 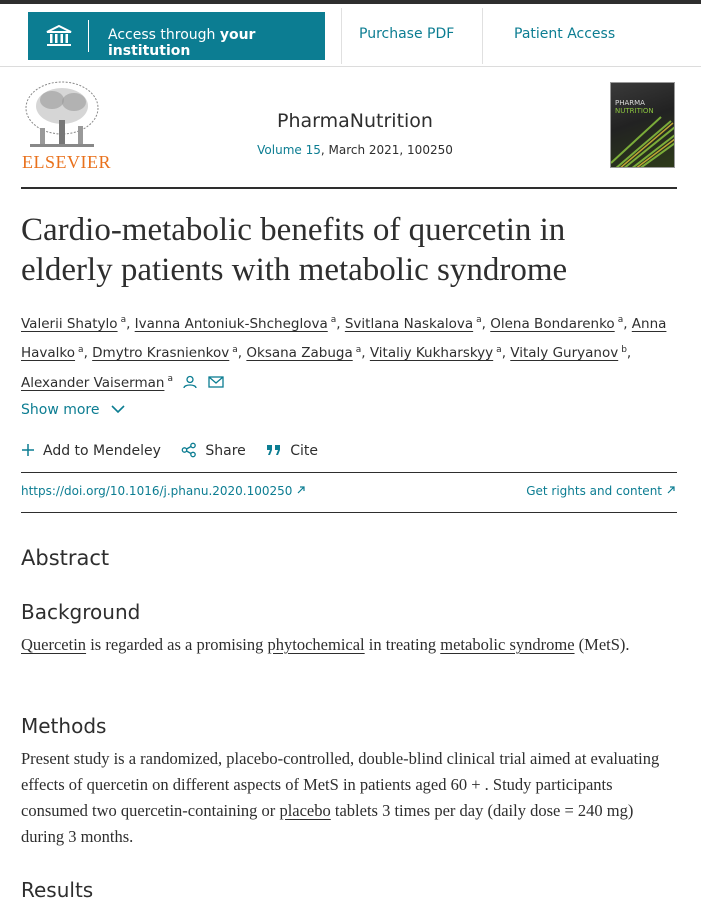 What do you see at coordinates (231, 323) in the screenshot?
I see `author-name: Ivanna Antoniuk-Shcheglova` at bounding box center [231, 323].